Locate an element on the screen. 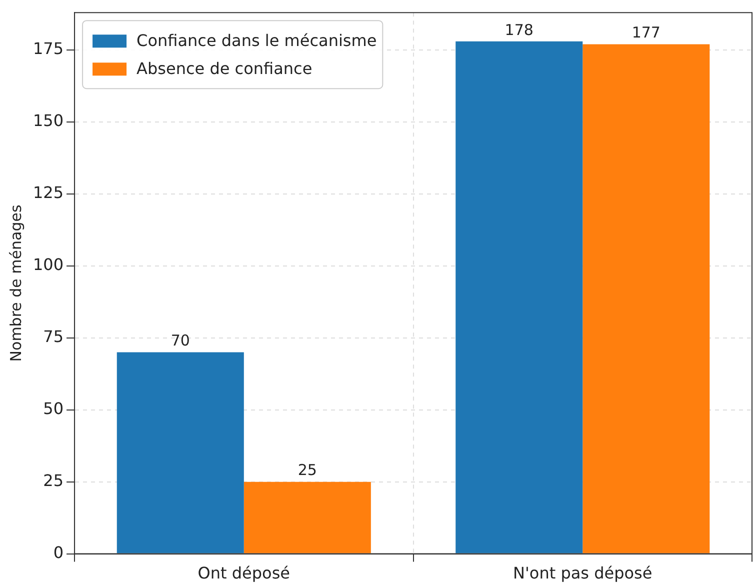  y-tick-label: 125 is located at coordinates (48, 192).